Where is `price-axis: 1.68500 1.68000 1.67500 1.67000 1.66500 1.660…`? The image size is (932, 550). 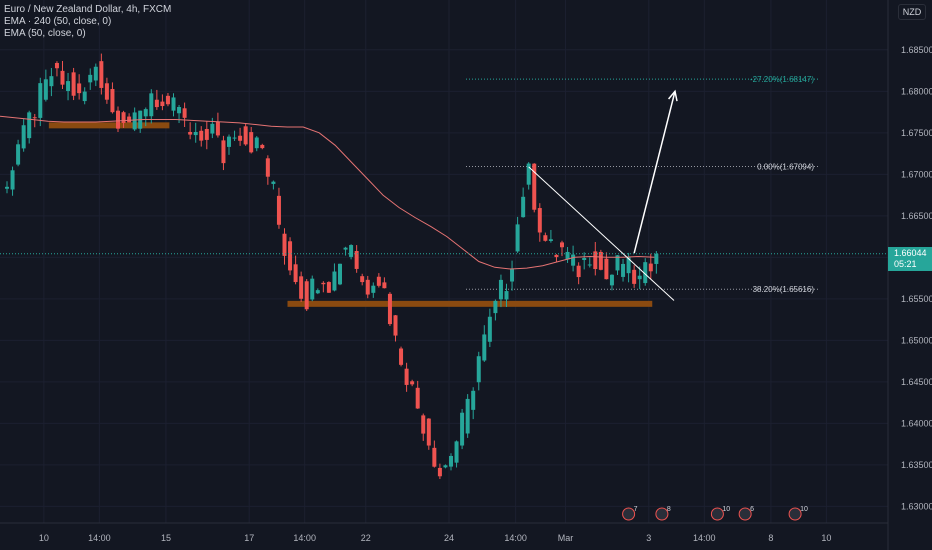 price-axis: 1.68500 1.68000 1.67500 1.67000 1.66500 1.660… is located at coordinates (909, 275).